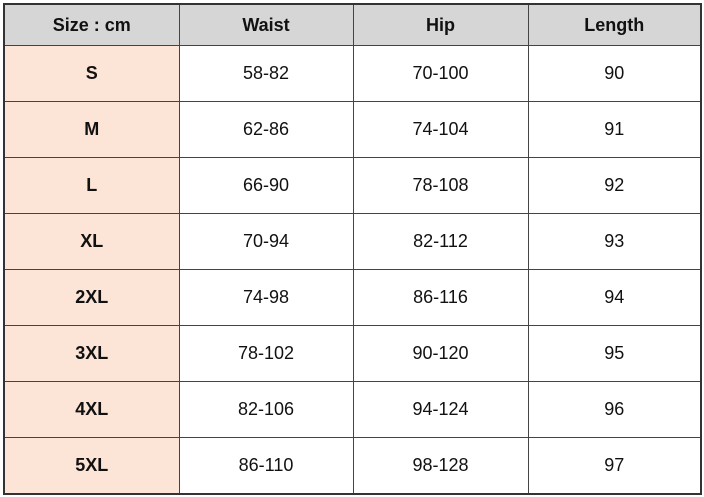 This screenshot has width=704, height=497. I want to click on size-cell: 2XL, so click(91, 297).